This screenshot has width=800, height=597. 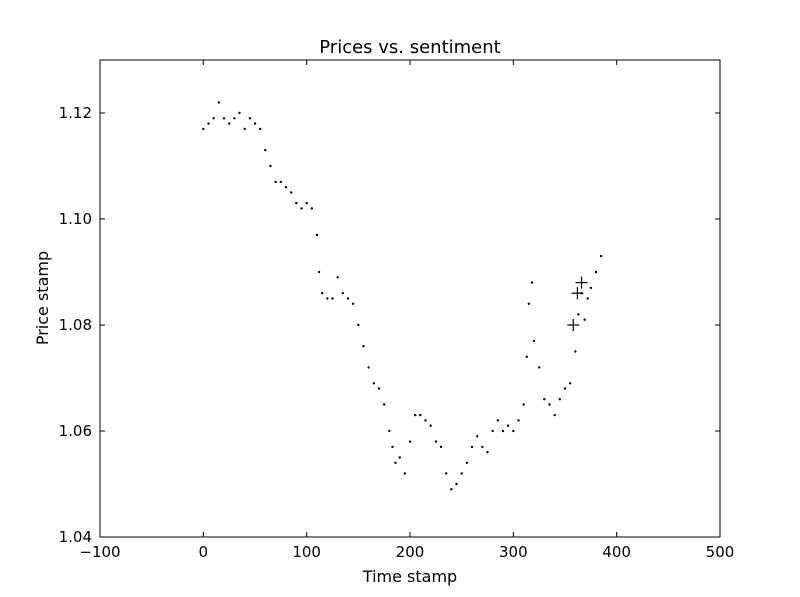 I want to click on x-tick-label: 100, so click(x=306, y=552).